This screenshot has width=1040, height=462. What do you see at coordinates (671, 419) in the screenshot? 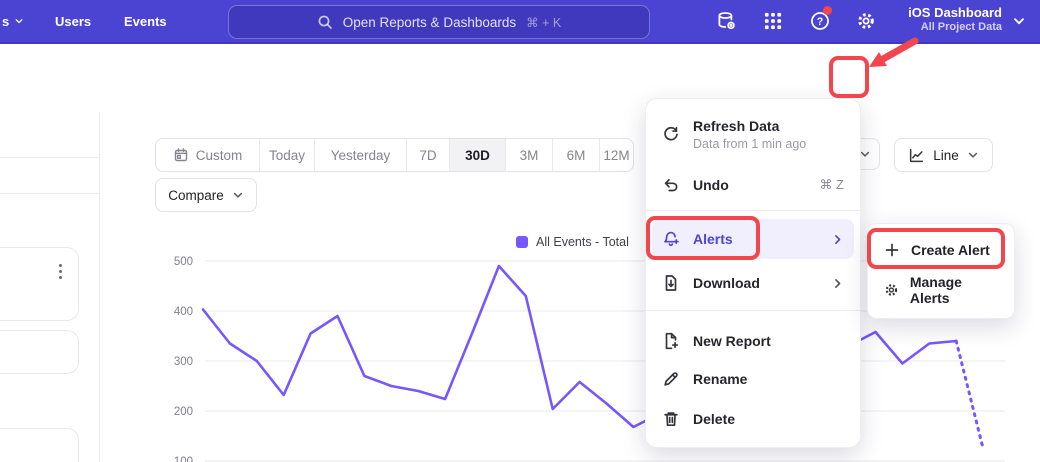
I see `trash-icon` at bounding box center [671, 419].